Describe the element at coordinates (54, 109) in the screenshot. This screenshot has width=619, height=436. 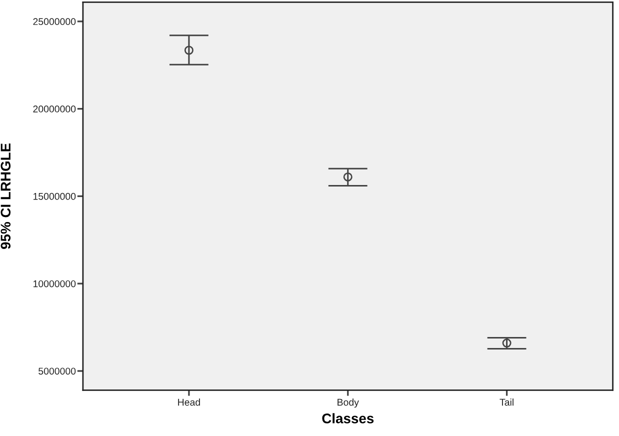
I see `y-tick-label: 20000000` at that location.